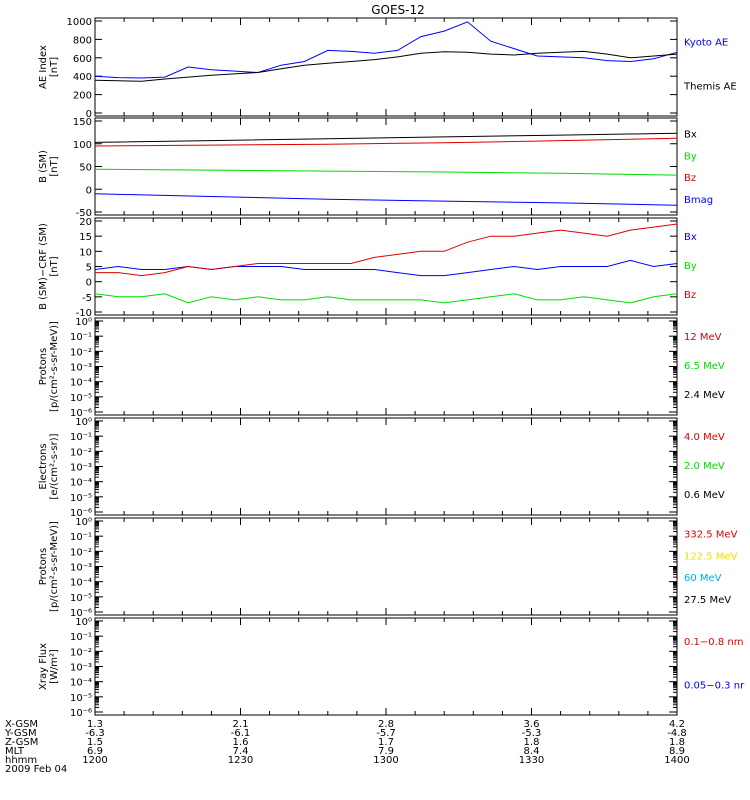 This screenshot has height=800, width=750. What do you see at coordinates (386, 751) in the screenshot?
I see `x-axis-value: 7.9` at bounding box center [386, 751].